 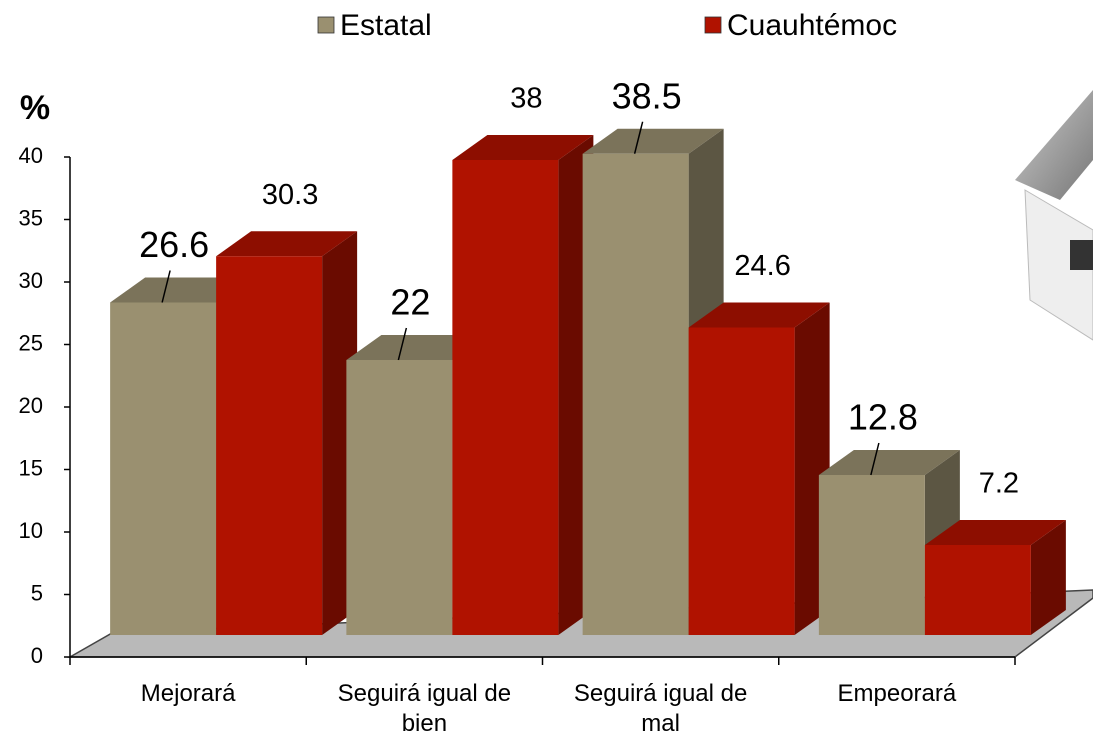 I want to click on value-label: 38.5, so click(x=647, y=95).